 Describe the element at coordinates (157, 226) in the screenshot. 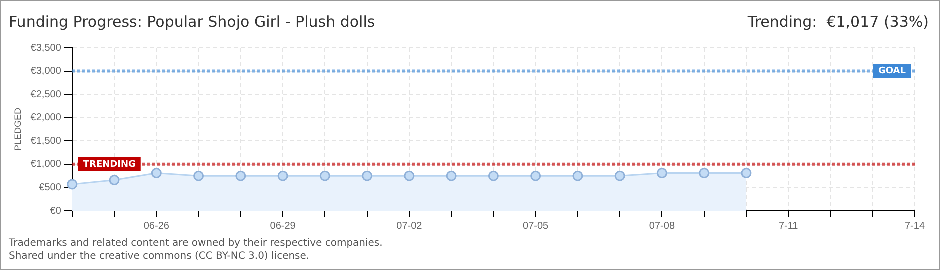

I see `x-tick-label: 06-26` at that location.